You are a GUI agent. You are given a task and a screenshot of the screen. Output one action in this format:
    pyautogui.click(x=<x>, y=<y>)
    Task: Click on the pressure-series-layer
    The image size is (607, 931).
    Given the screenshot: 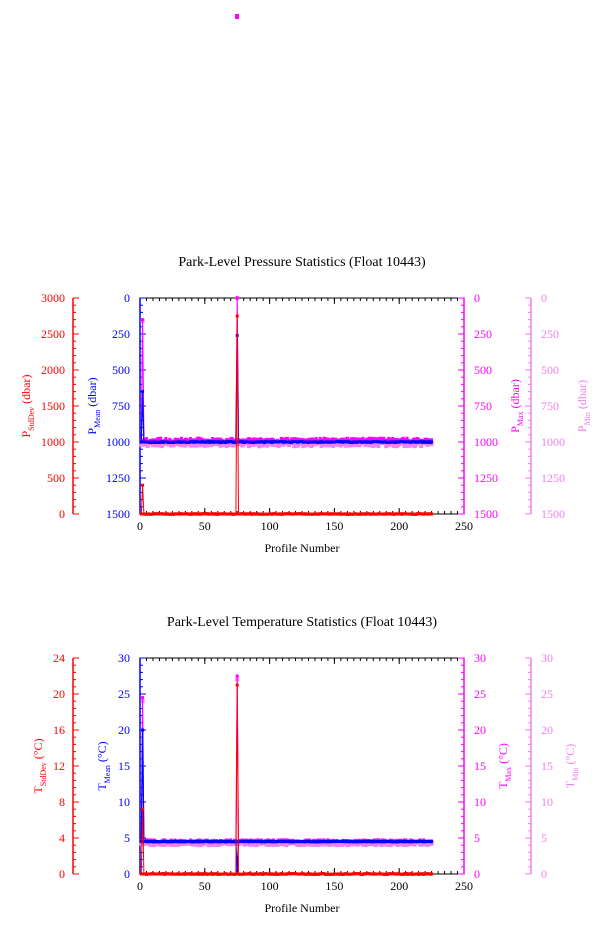 What is the action you would take?
    pyautogui.click(x=286, y=406)
    